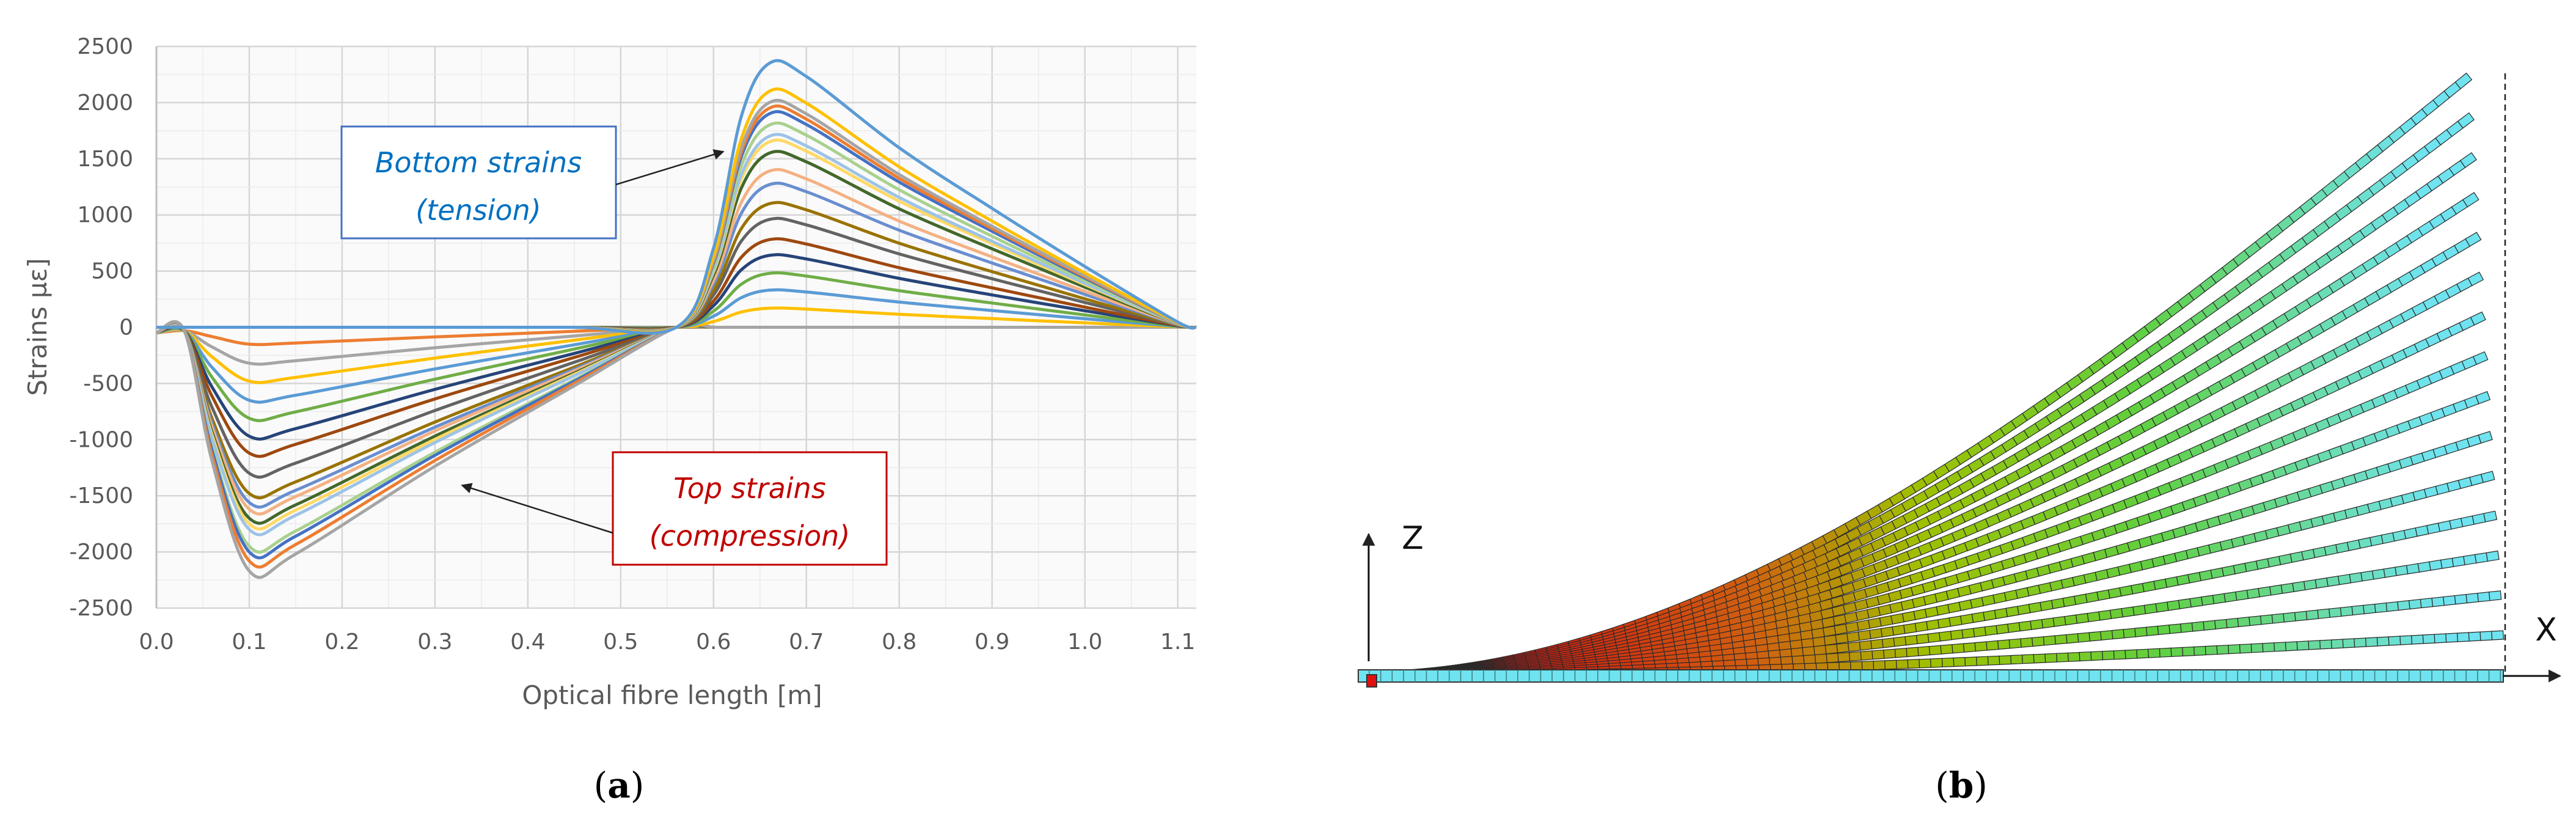  Describe the element at coordinates (126, 327) in the screenshot. I see `y-tick-label: 0` at that location.